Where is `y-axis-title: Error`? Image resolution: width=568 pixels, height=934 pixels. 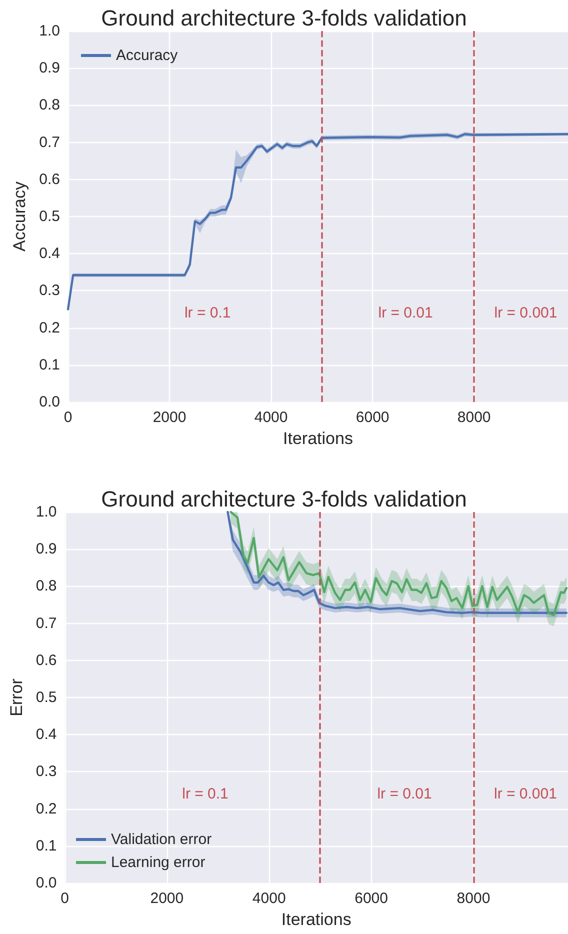
y-axis-title: Error is located at coordinates (16, 697).